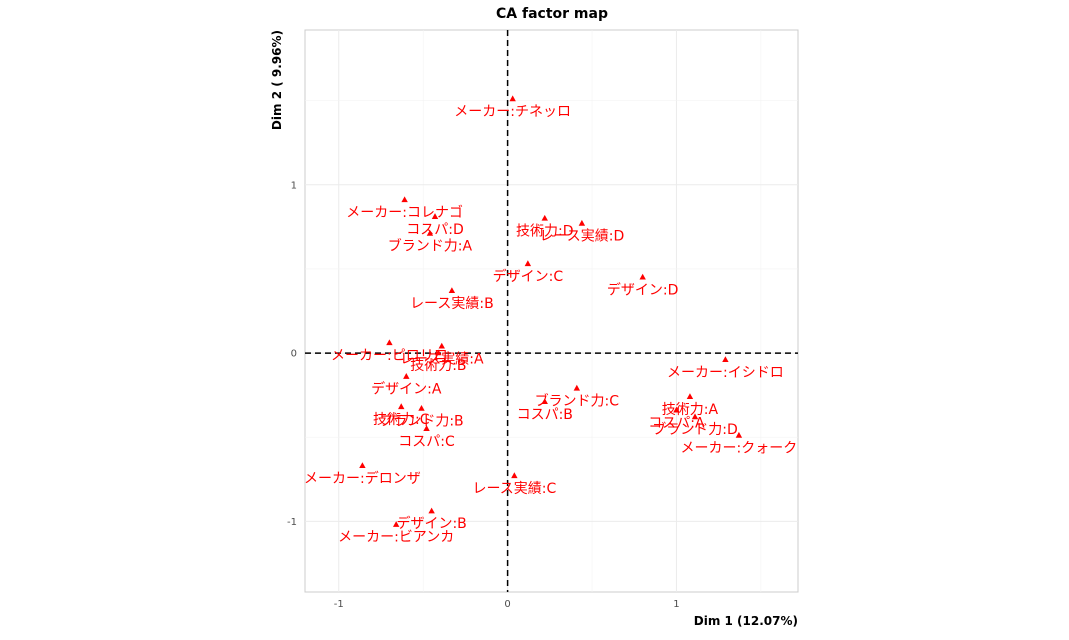 The width and height of the screenshot is (1069, 640). I want to click on y-axis-title: Dim 2 ( 9.96%), so click(277, 80).